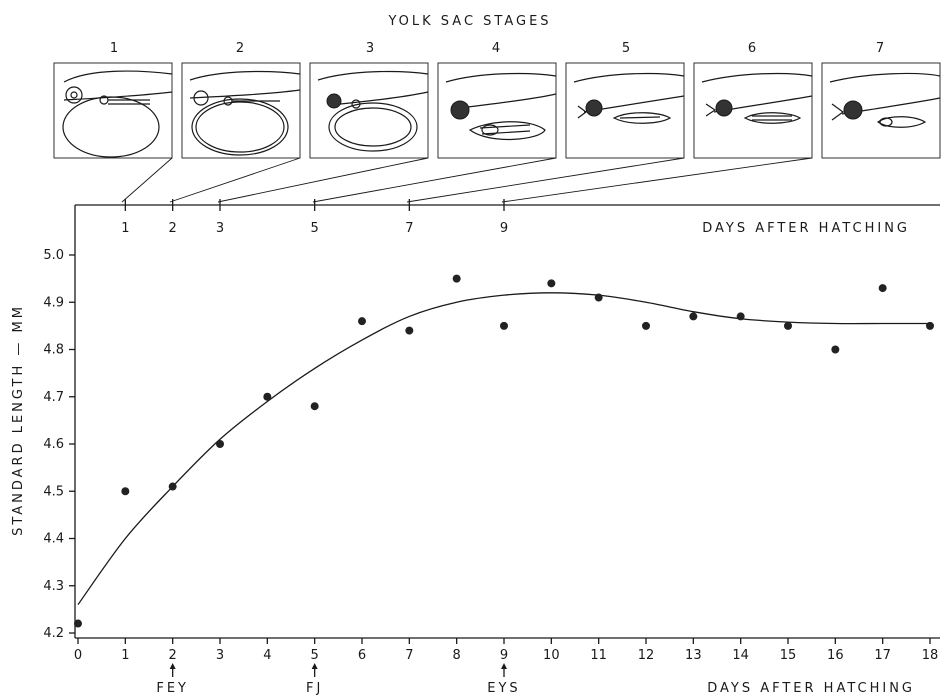 This screenshot has width=946, height=699. I want to click on y-tick-label: 4.7, so click(53, 397).